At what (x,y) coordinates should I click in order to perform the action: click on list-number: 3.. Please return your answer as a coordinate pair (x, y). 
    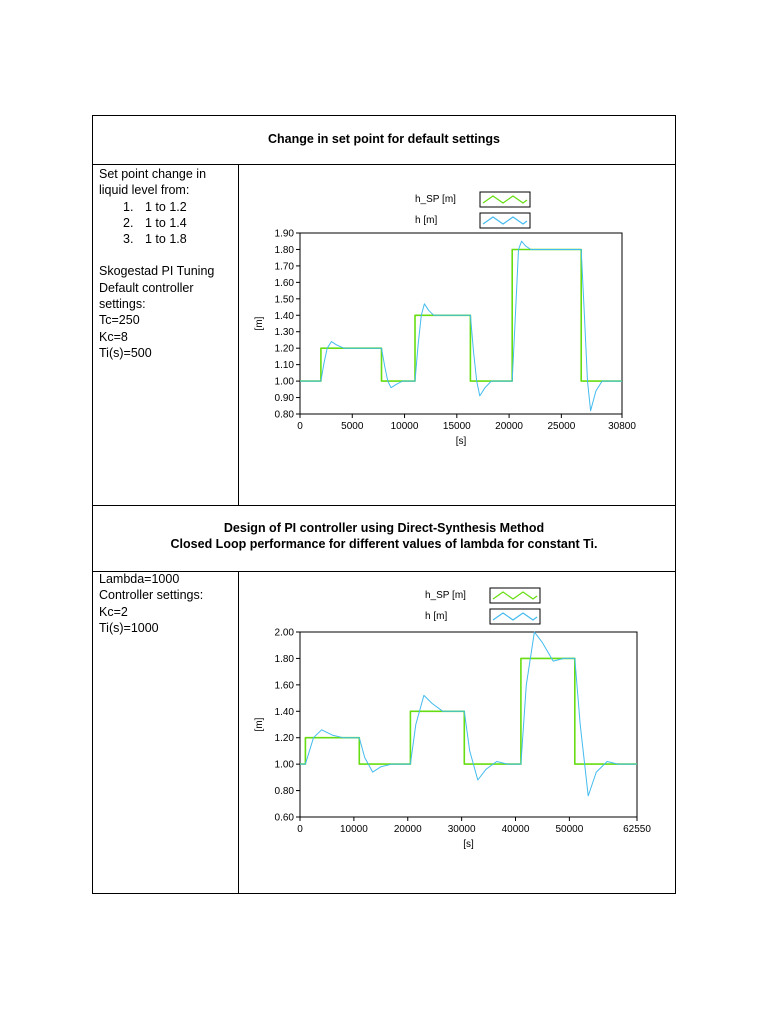
    Looking at the image, I should click on (128, 239).